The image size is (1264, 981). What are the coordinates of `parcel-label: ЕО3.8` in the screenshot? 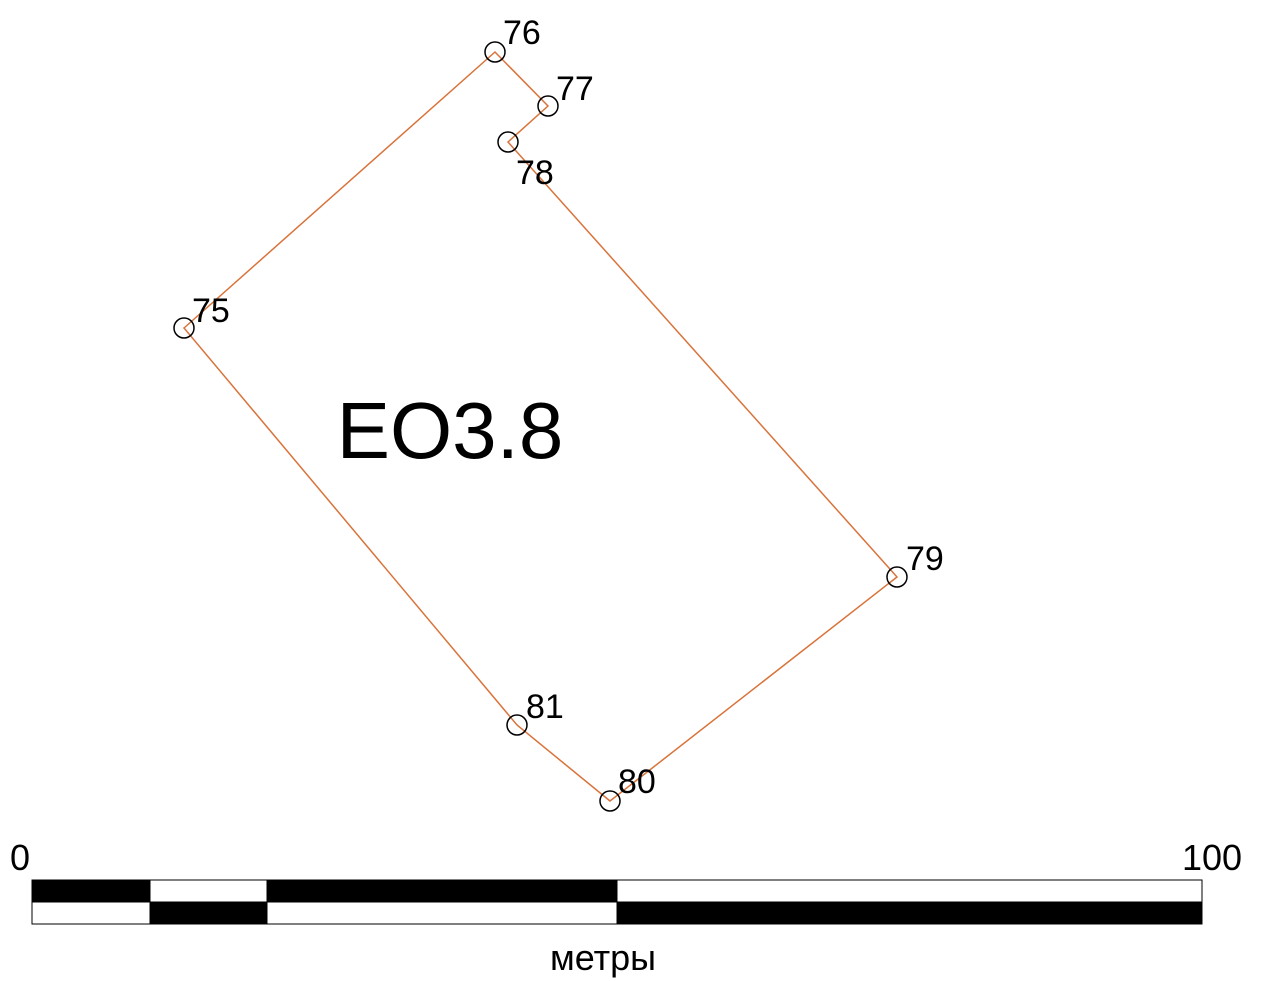 It's located at (450, 430).